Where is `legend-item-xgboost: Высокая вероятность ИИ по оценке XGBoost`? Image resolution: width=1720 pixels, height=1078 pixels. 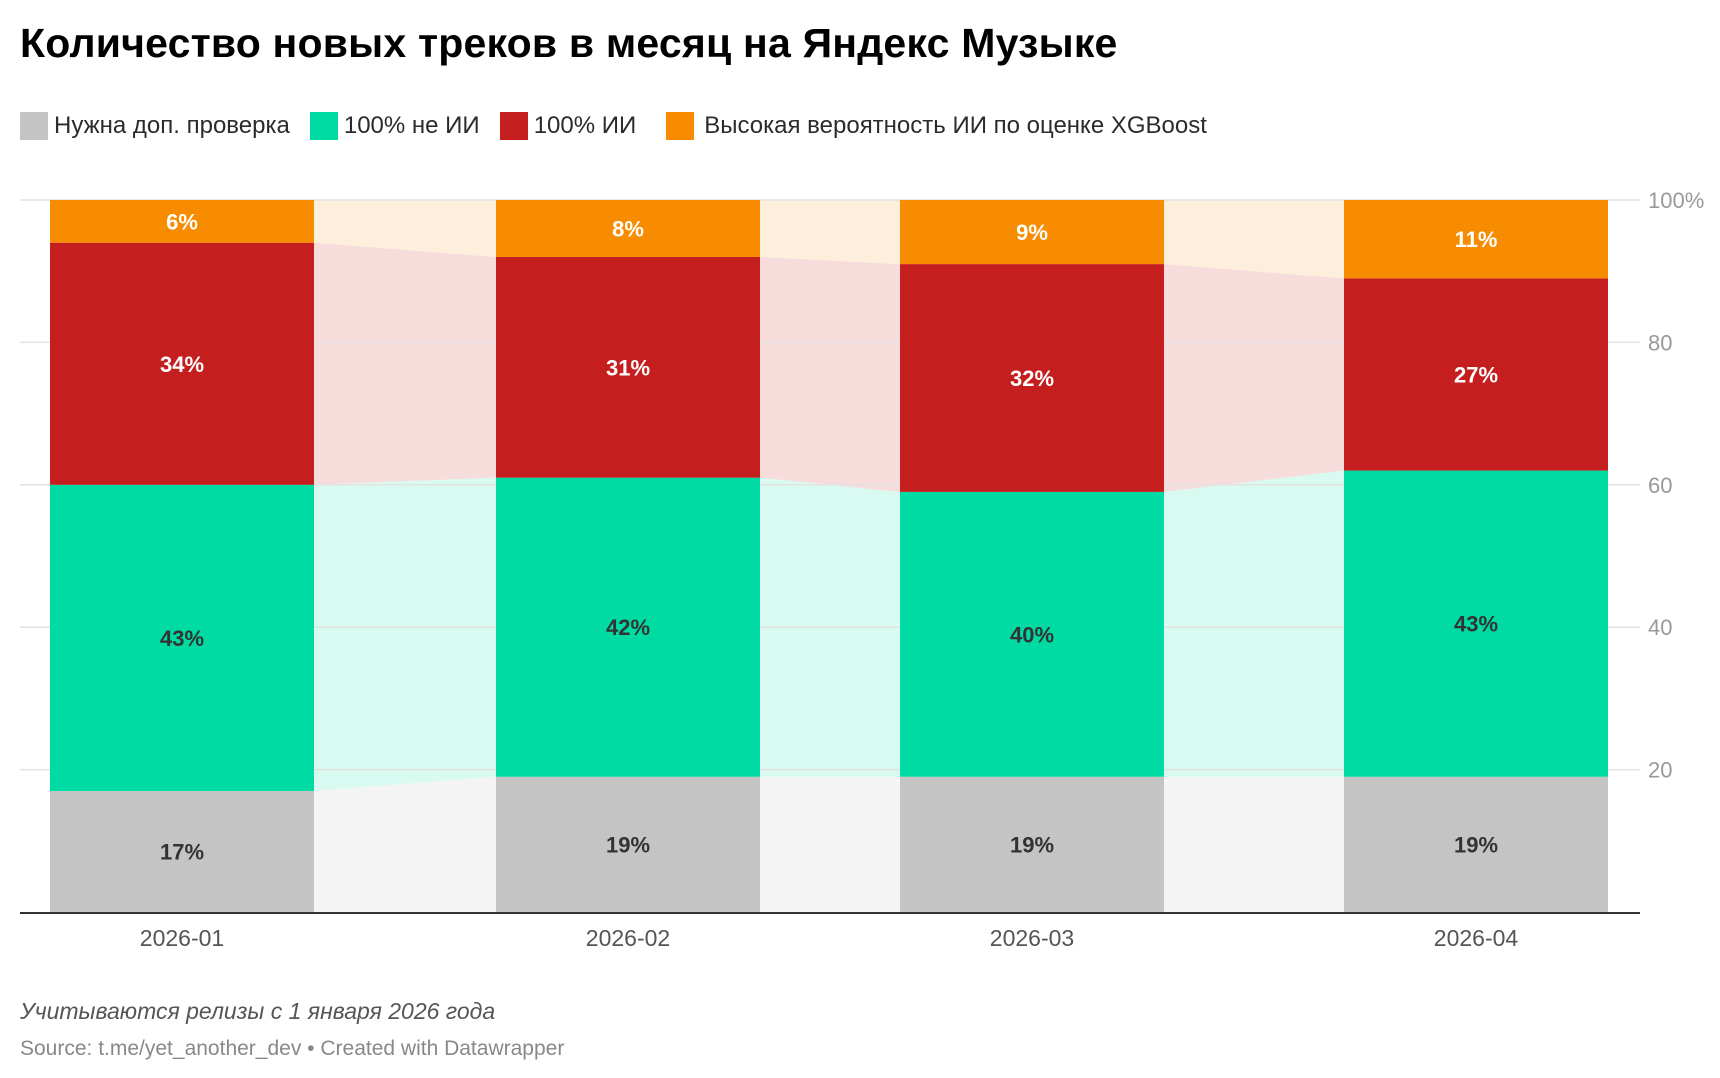 legend-item-xgboost: Высокая вероятность ИИ по оценке XGBoost is located at coordinates (936, 126).